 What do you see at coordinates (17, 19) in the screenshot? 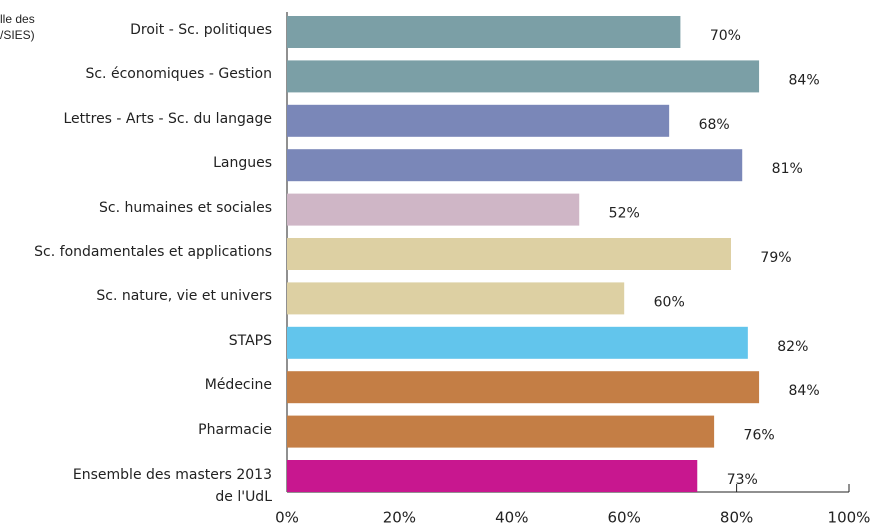
I see `annotation: lle des` at bounding box center [17, 19].